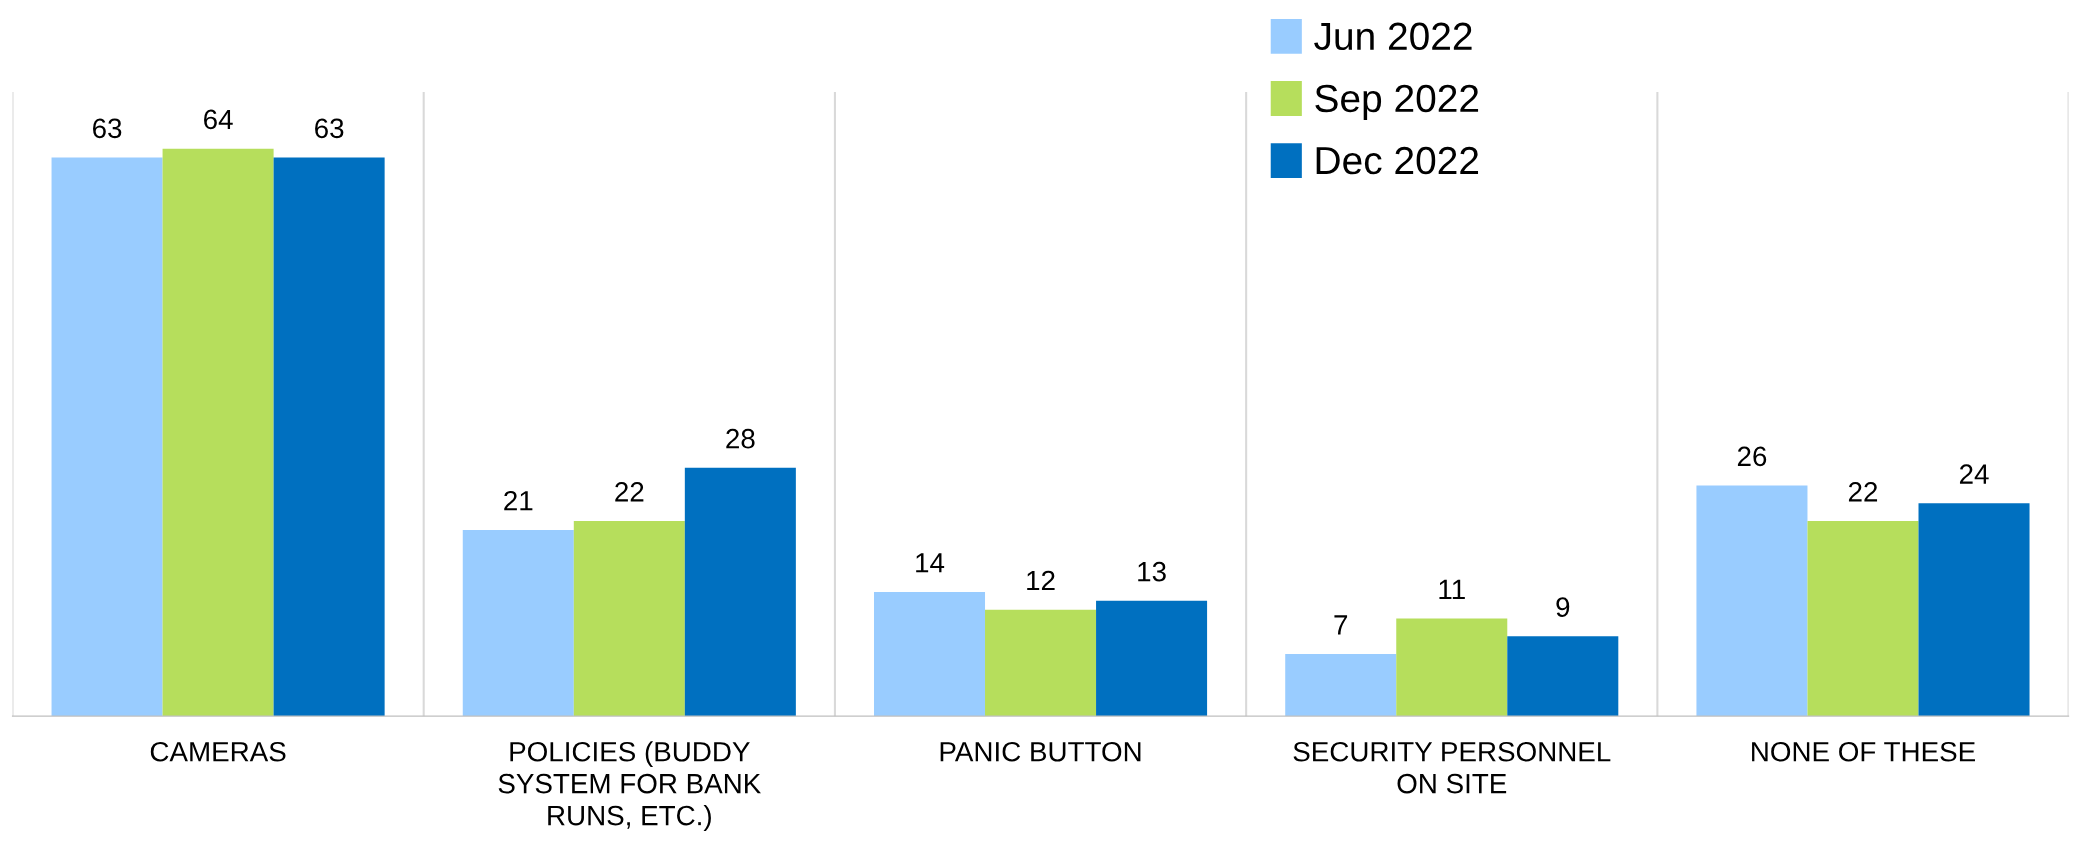 The width and height of the screenshot is (2079, 867). What do you see at coordinates (1863, 751) in the screenshot?
I see `x-tick-label: NONE OF THESE` at bounding box center [1863, 751].